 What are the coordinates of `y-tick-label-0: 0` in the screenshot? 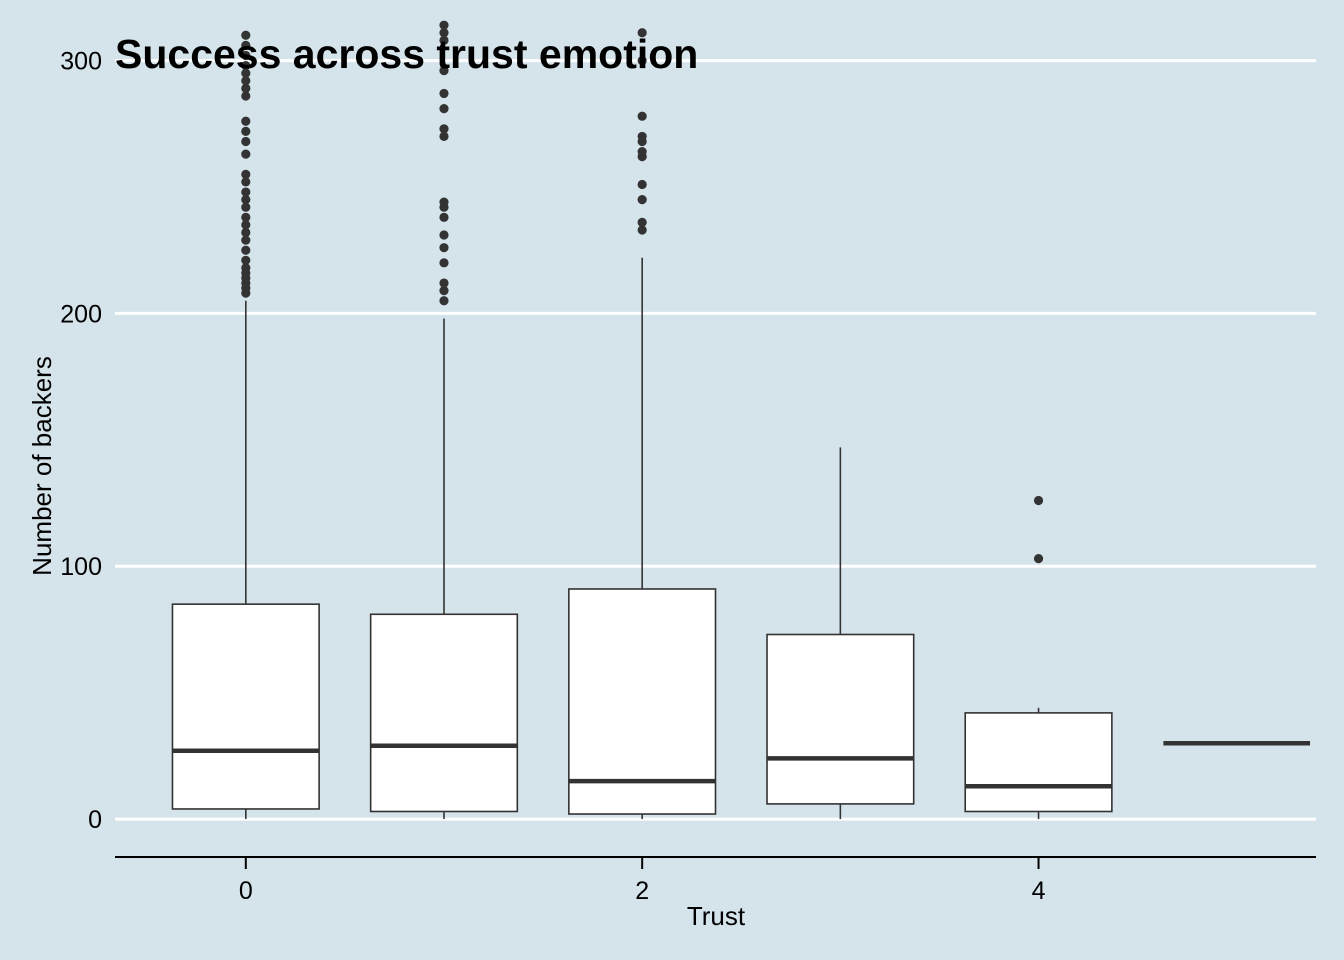 It's located at (95, 820).